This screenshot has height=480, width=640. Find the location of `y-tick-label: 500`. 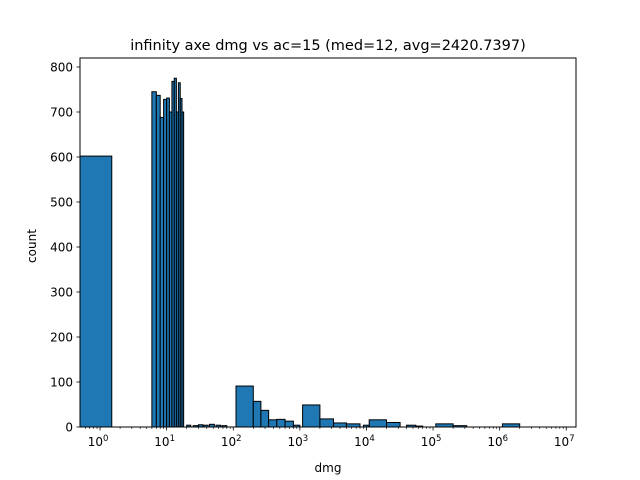

y-tick-label: 500 is located at coordinates (61, 203).